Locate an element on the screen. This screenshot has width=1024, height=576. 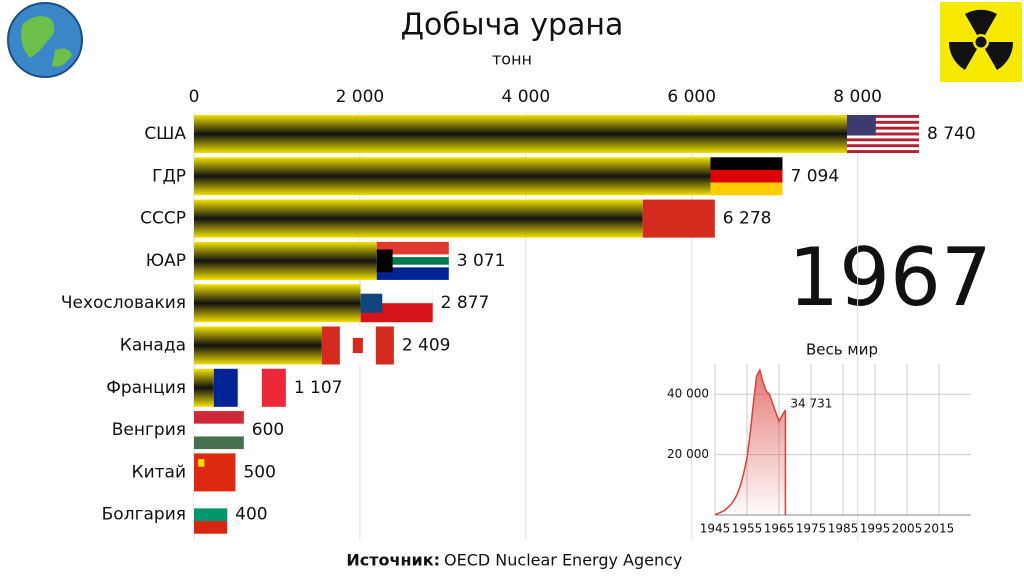
chart-subtitle: тонн is located at coordinates (512, 59).